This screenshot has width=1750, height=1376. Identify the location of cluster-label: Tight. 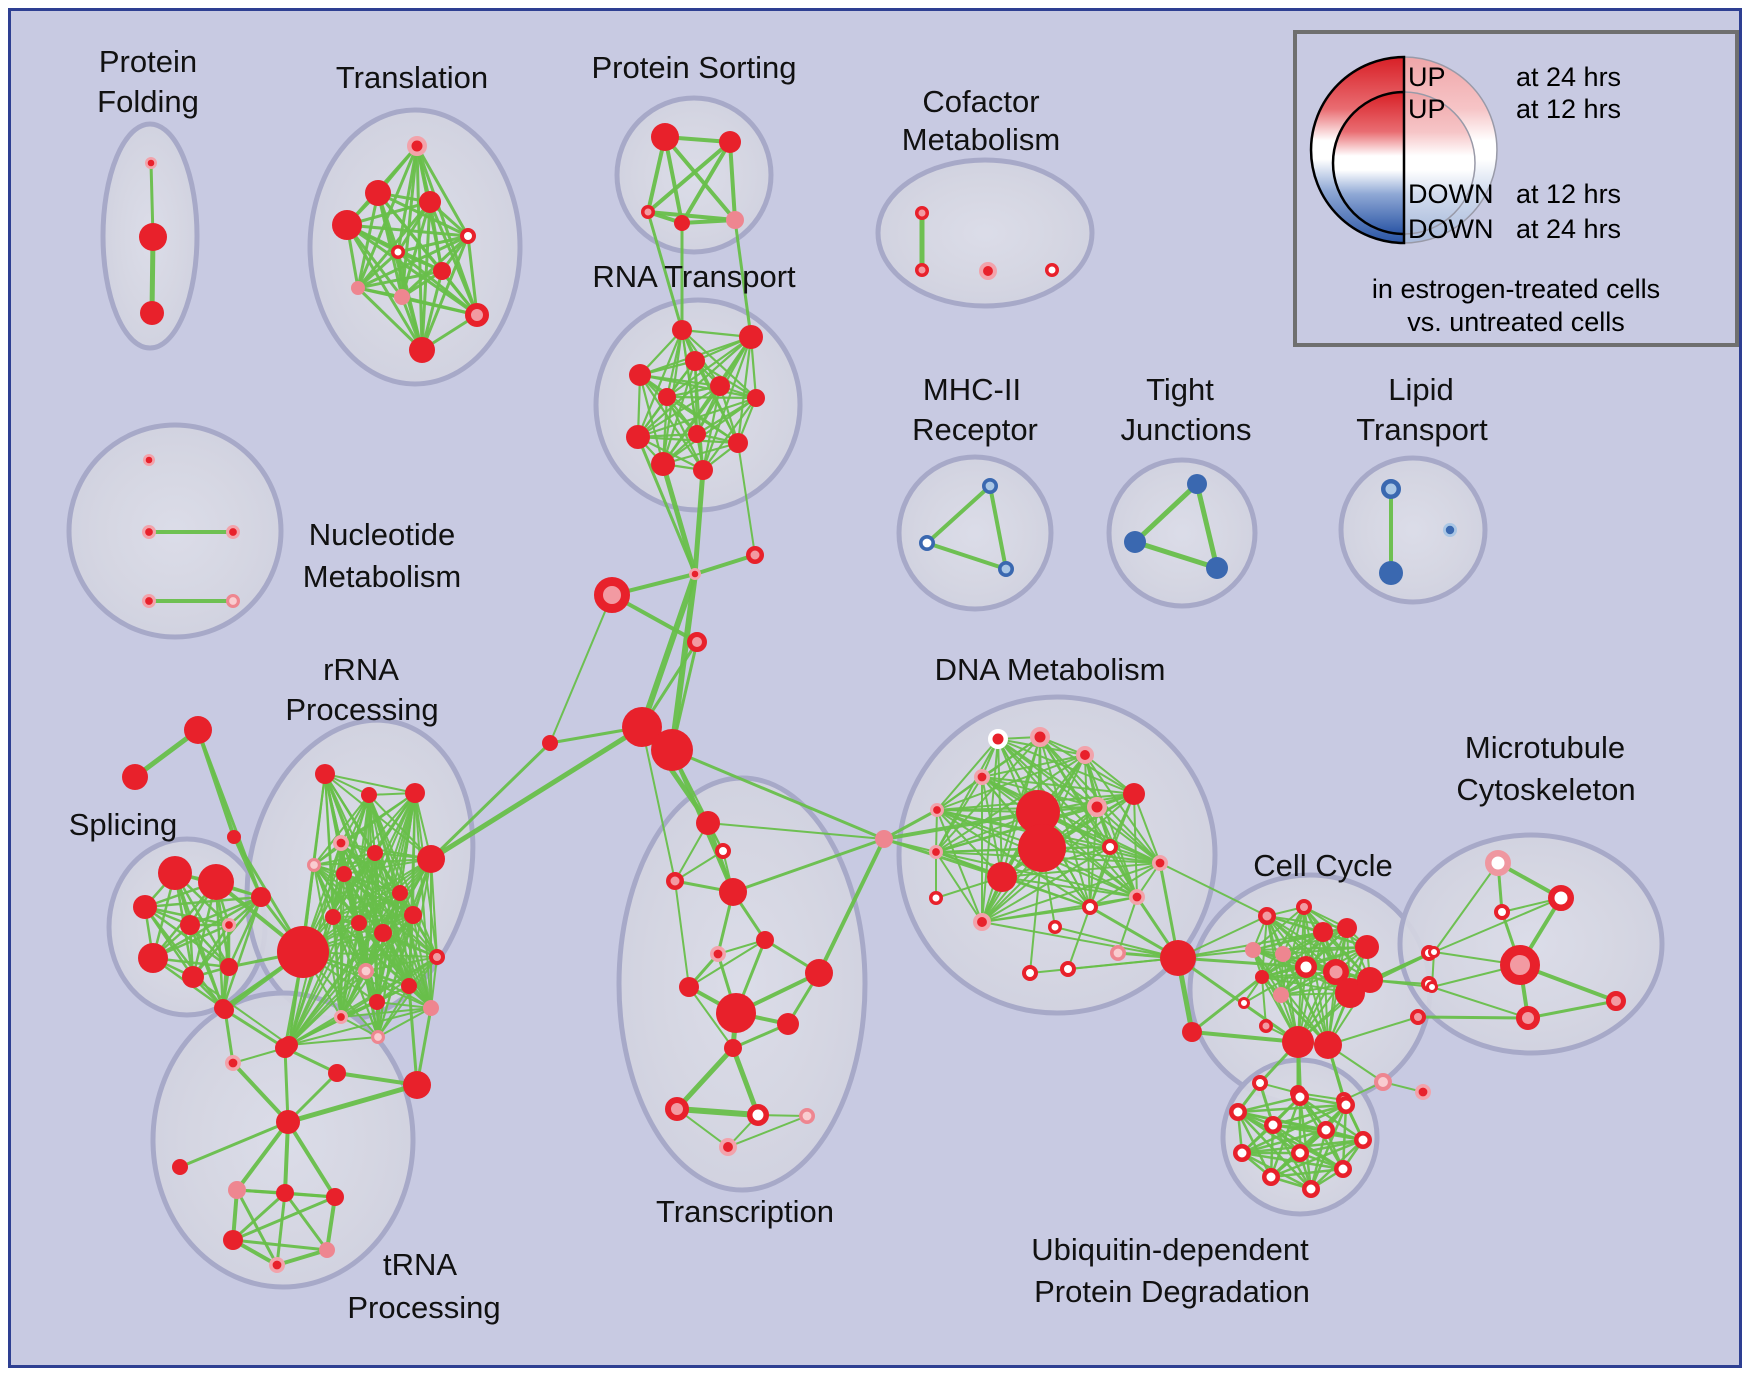
(1180, 389).